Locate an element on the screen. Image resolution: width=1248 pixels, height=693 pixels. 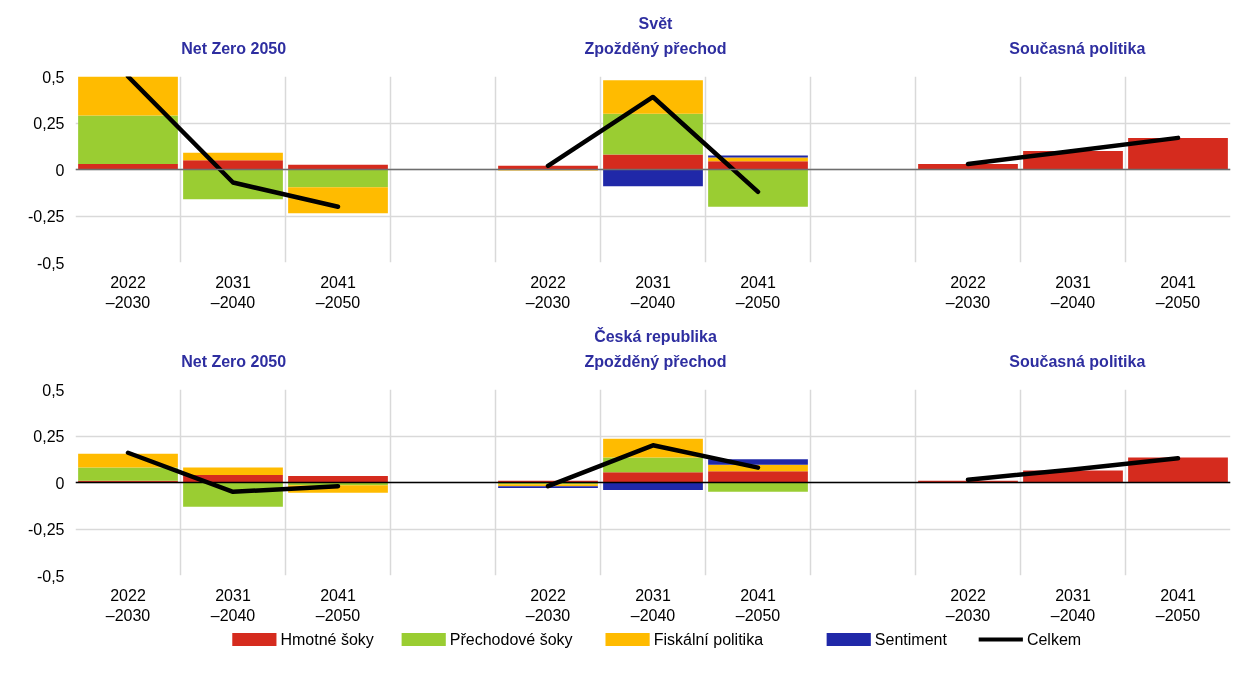
chart-title: Svět is located at coordinates (656, 23).